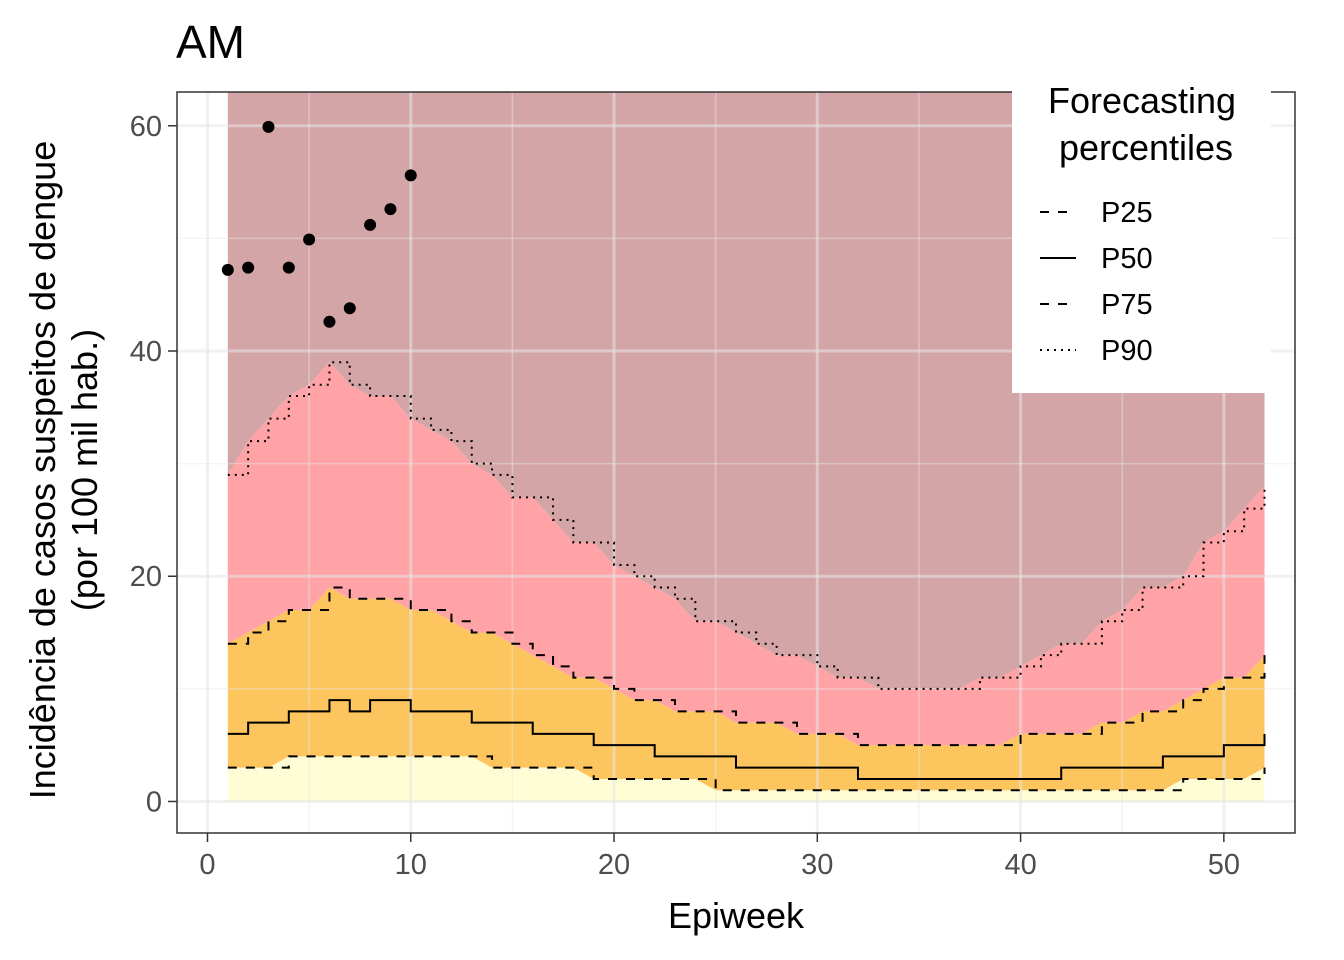 This screenshot has width=1344, height=960. What do you see at coordinates (84, 470) in the screenshot?
I see `y-axis-label-line-2: (por 100 mil hab.)` at bounding box center [84, 470].